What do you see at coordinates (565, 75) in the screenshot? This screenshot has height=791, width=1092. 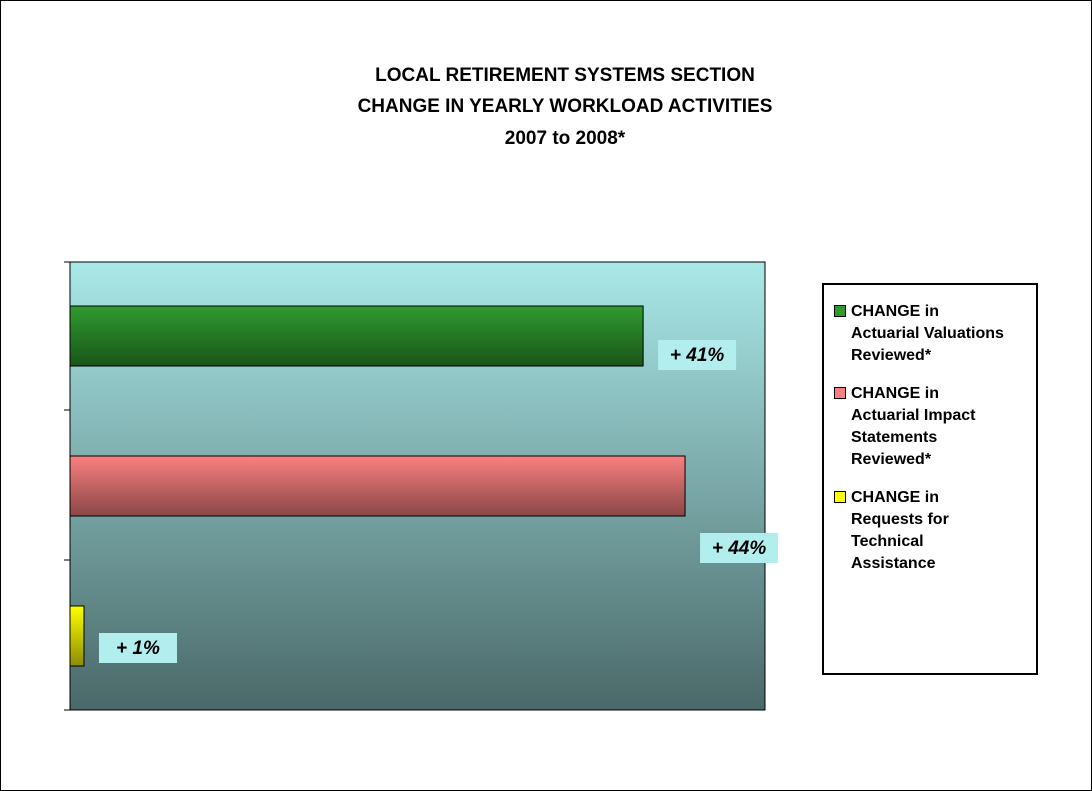 I see `chart-title: LOCAL RETIREMENT SYSTEMS SECTION` at bounding box center [565, 75].